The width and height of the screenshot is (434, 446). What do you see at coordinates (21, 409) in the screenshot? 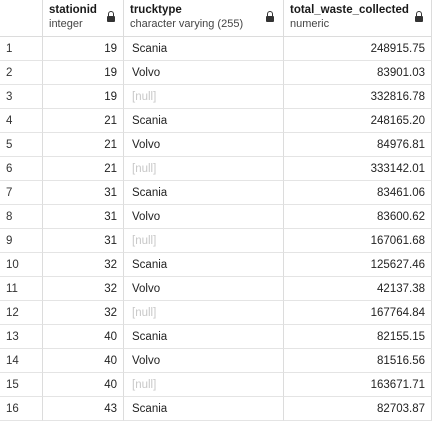
I see `row-number: 16` at bounding box center [21, 409].